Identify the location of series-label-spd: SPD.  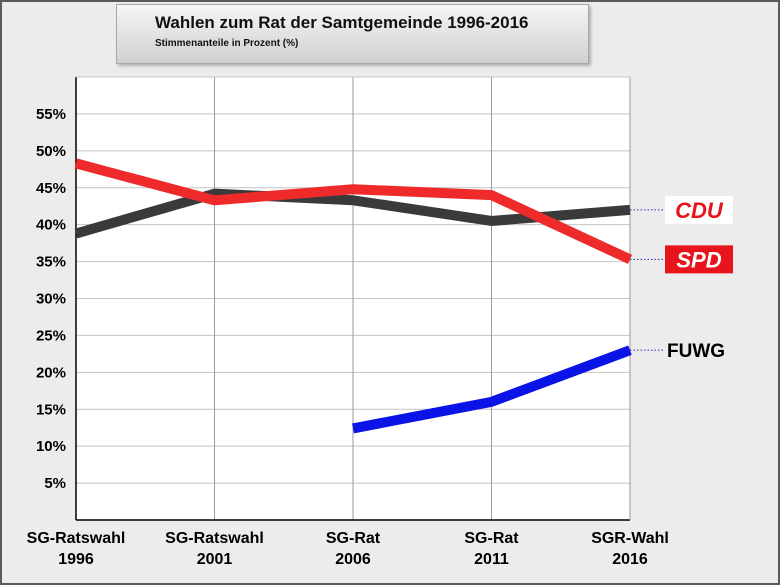
(698, 259).